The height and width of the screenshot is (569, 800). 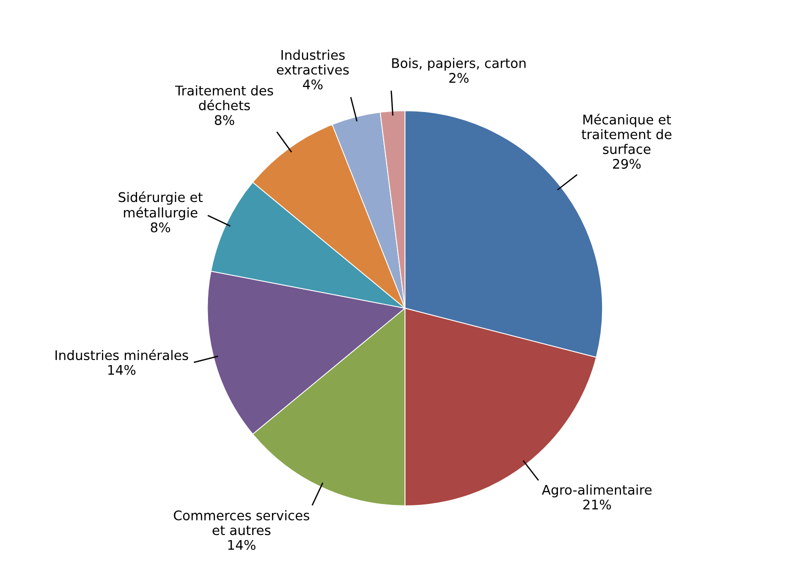 What do you see at coordinates (459, 64) in the screenshot?
I see `slice-label: Bois, papiers, carton` at bounding box center [459, 64].